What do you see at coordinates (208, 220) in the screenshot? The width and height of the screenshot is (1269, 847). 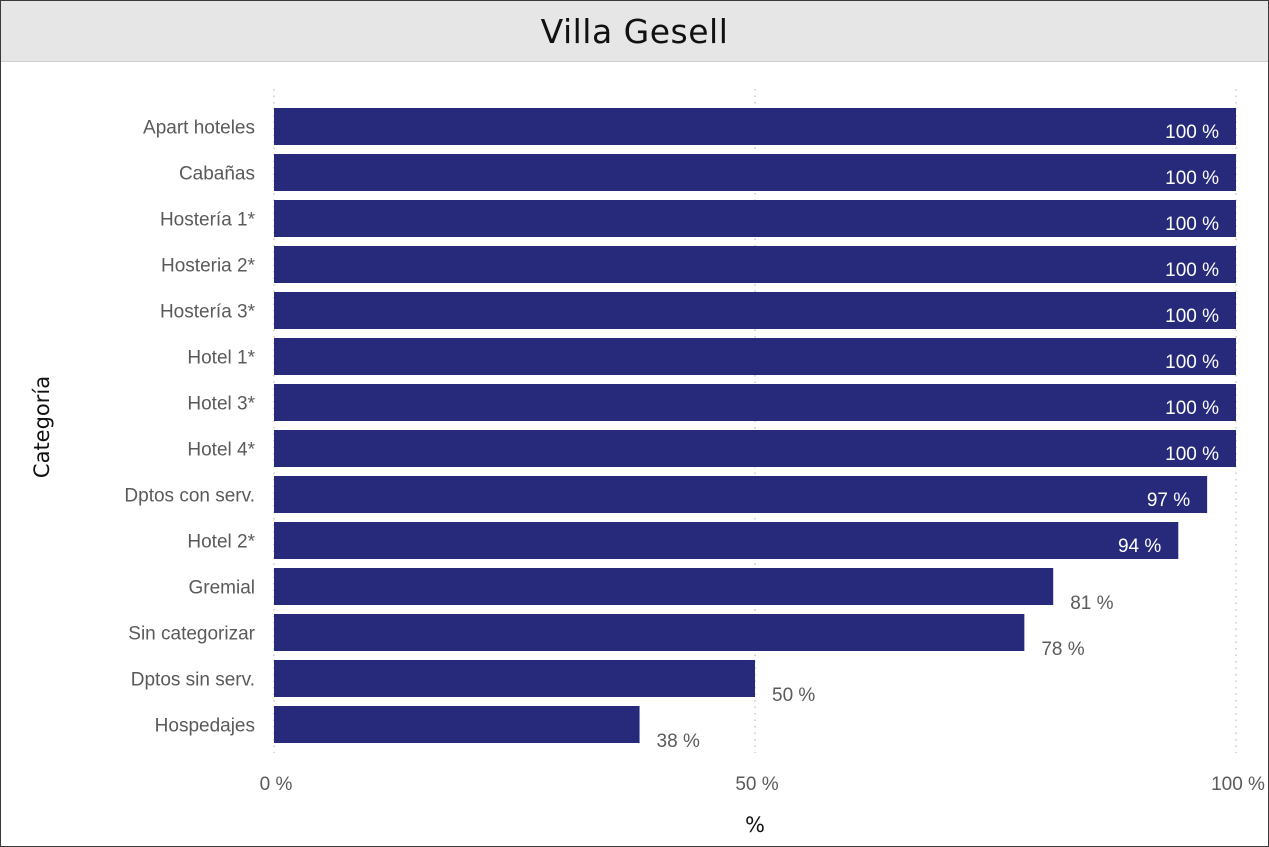 I see `category-label: Hostería 1*` at bounding box center [208, 220].